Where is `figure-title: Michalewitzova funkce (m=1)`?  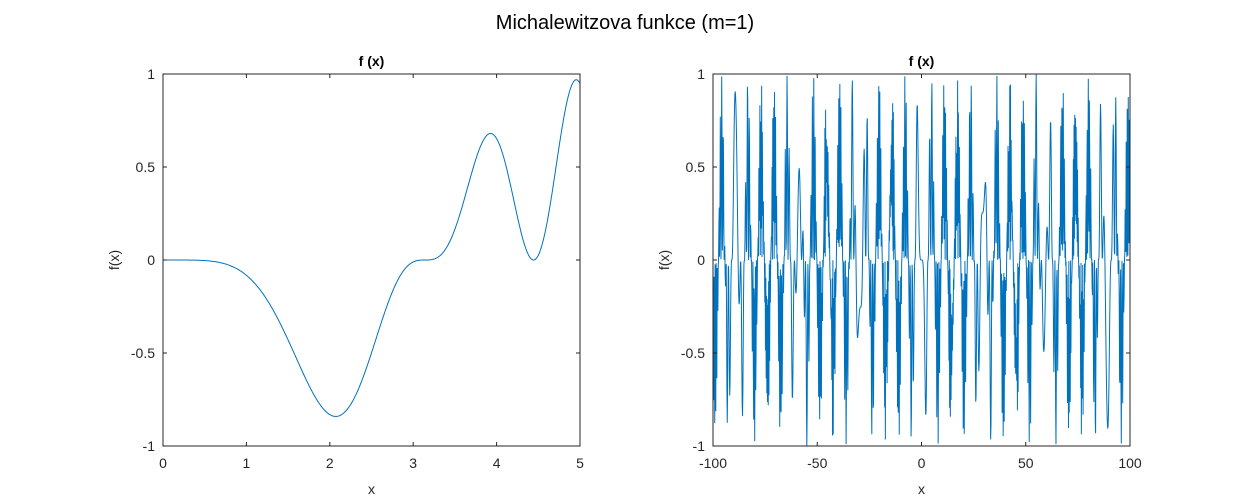 figure-title: Michalewitzova funkce (m=1) is located at coordinates (625, 23).